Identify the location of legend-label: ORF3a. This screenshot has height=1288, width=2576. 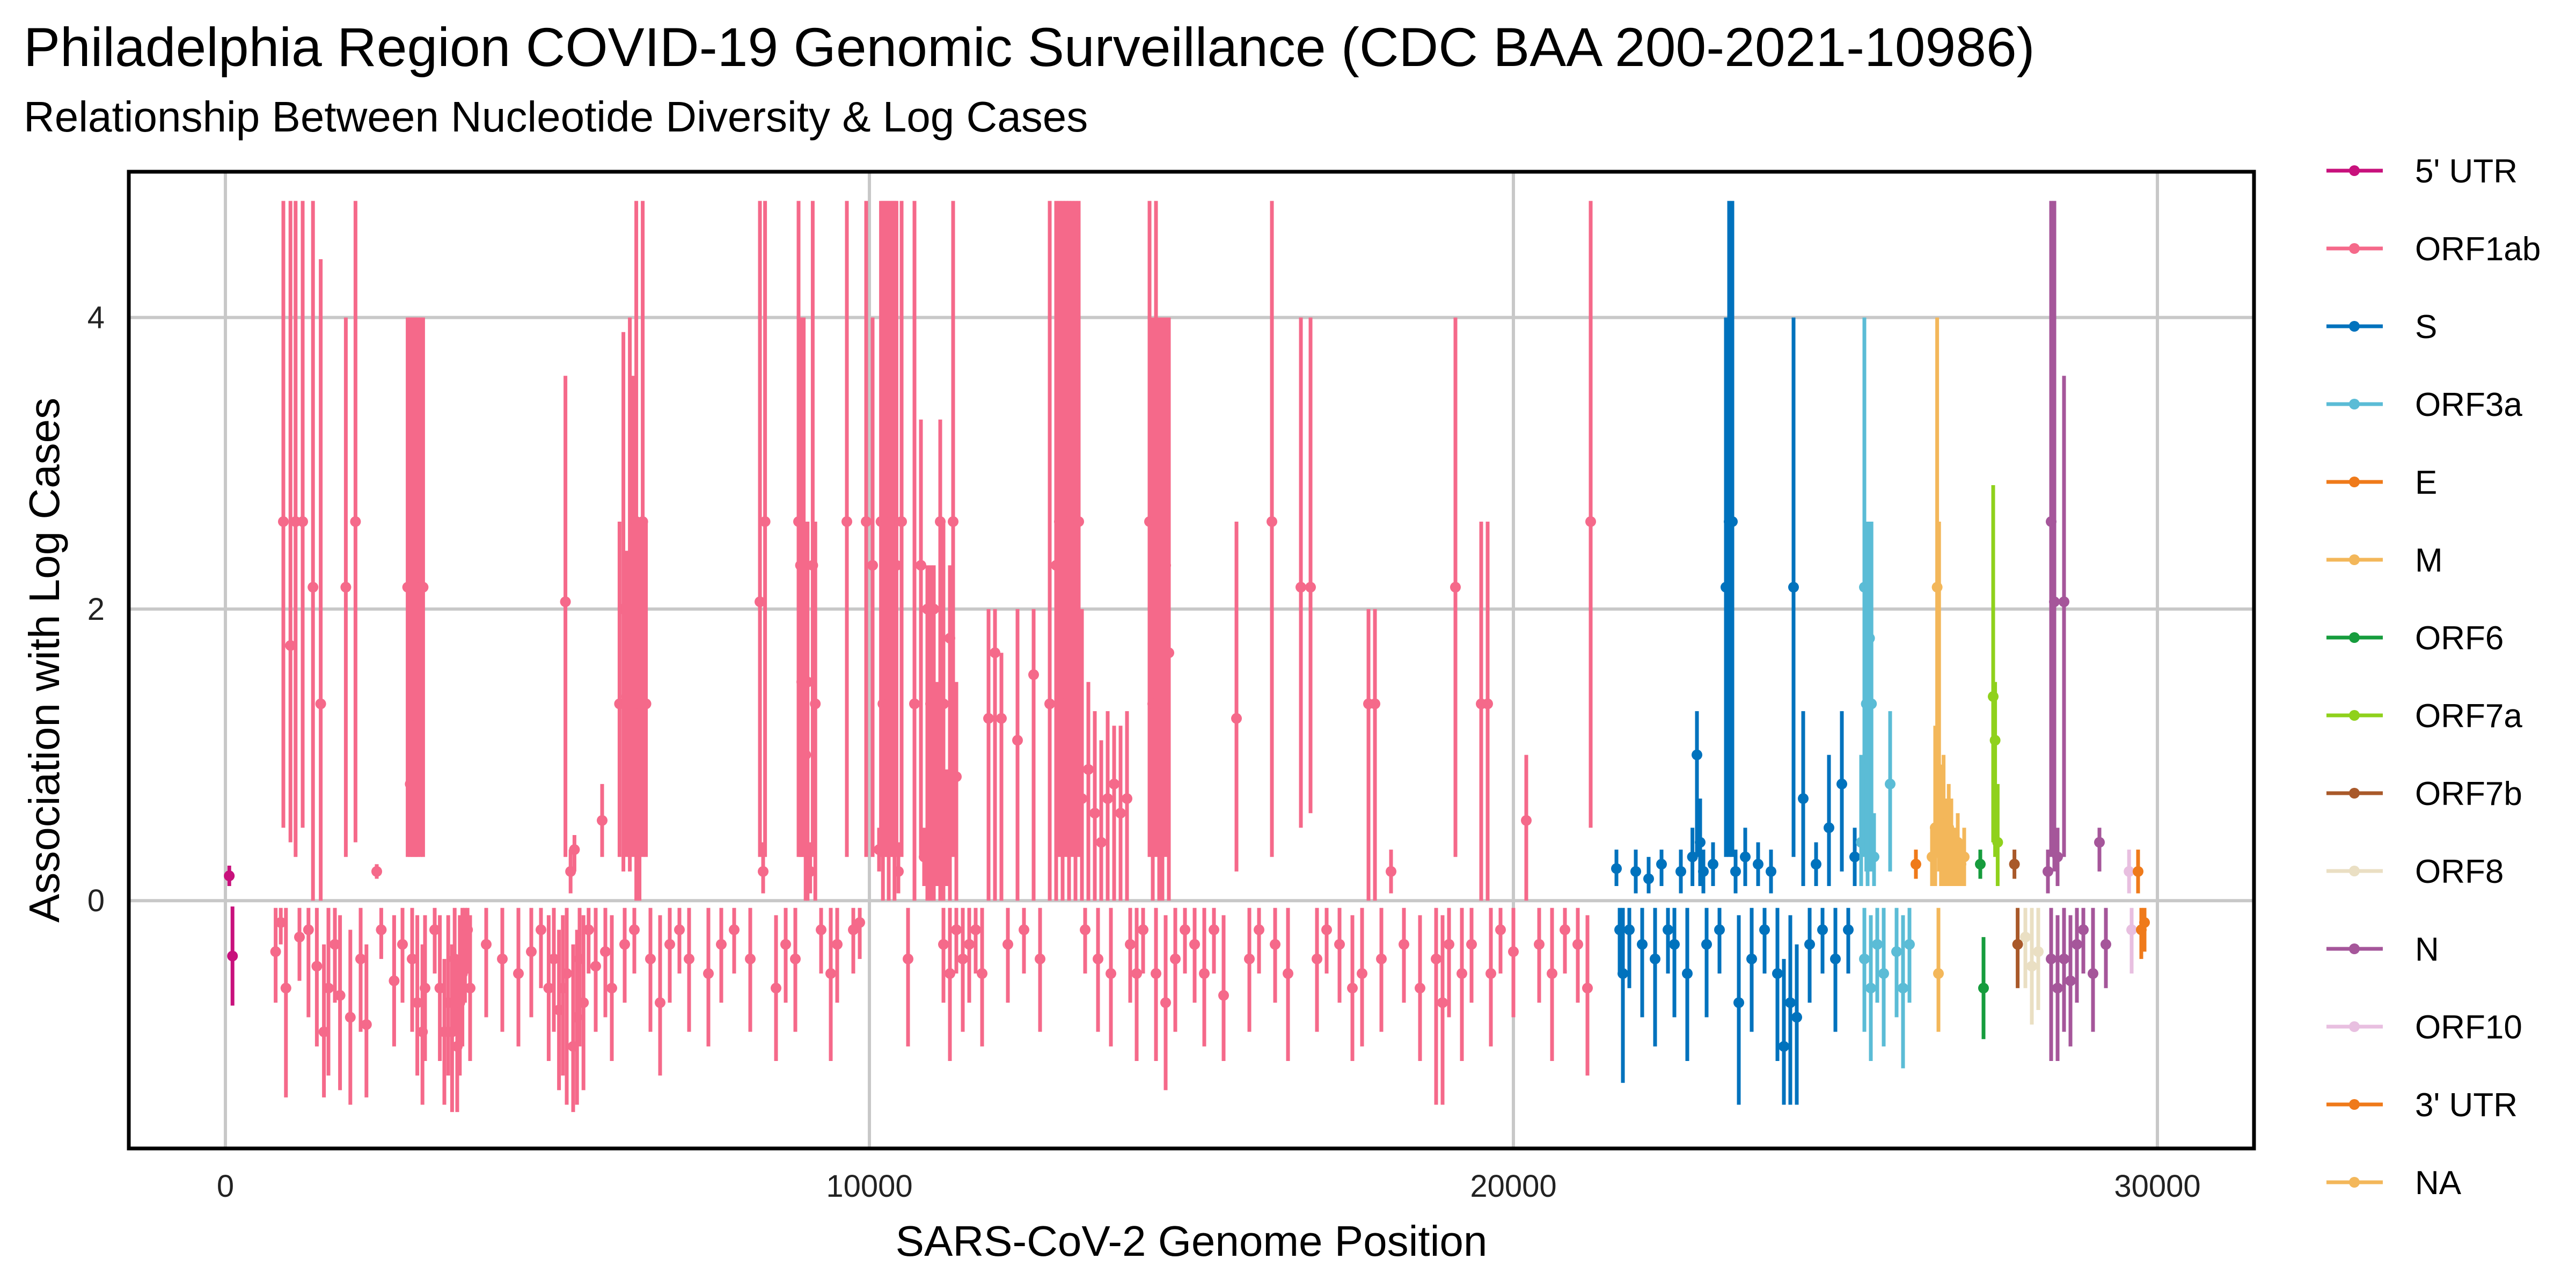
(2468, 404).